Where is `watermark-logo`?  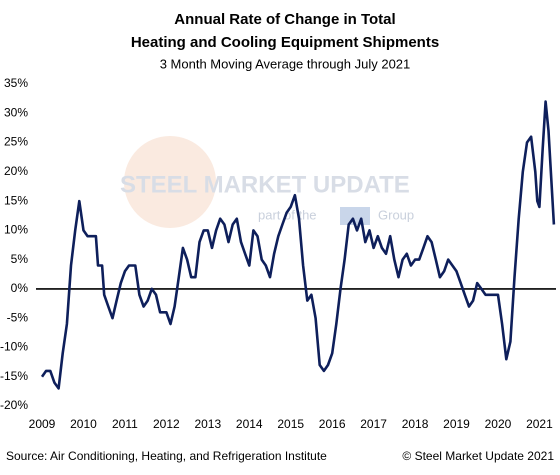 watermark-logo is located at coordinates (170, 182).